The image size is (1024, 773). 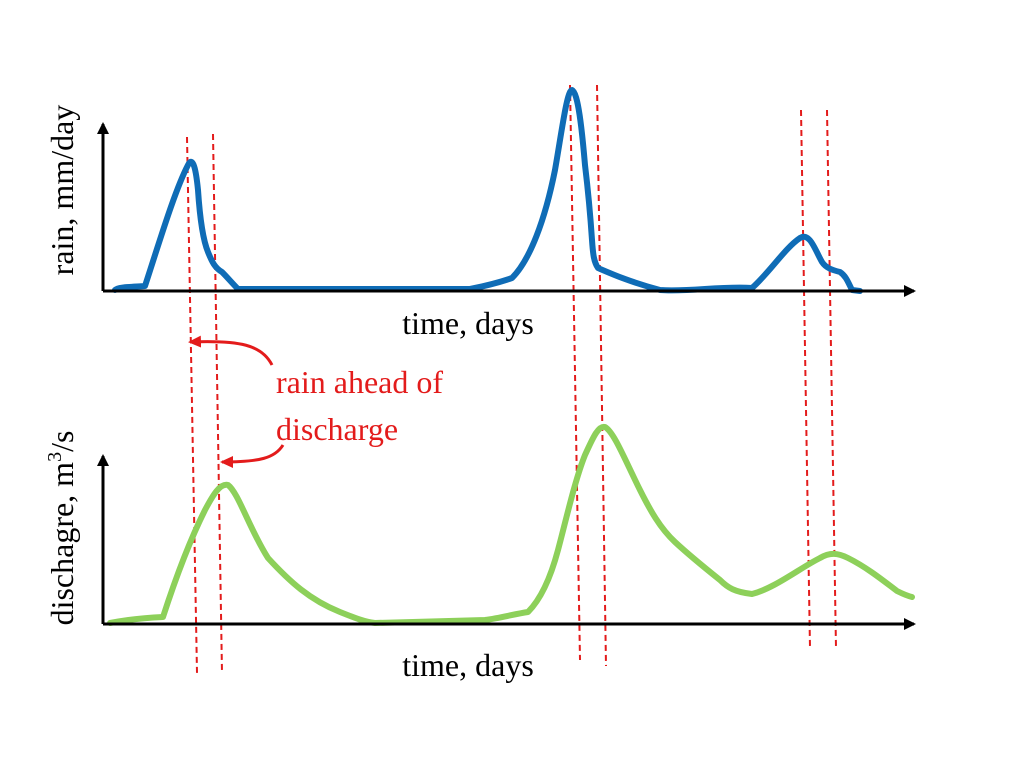 What do you see at coordinates (468, 323) in the screenshot?
I see `top-x-axis-label: time, days` at bounding box center [468, 323].